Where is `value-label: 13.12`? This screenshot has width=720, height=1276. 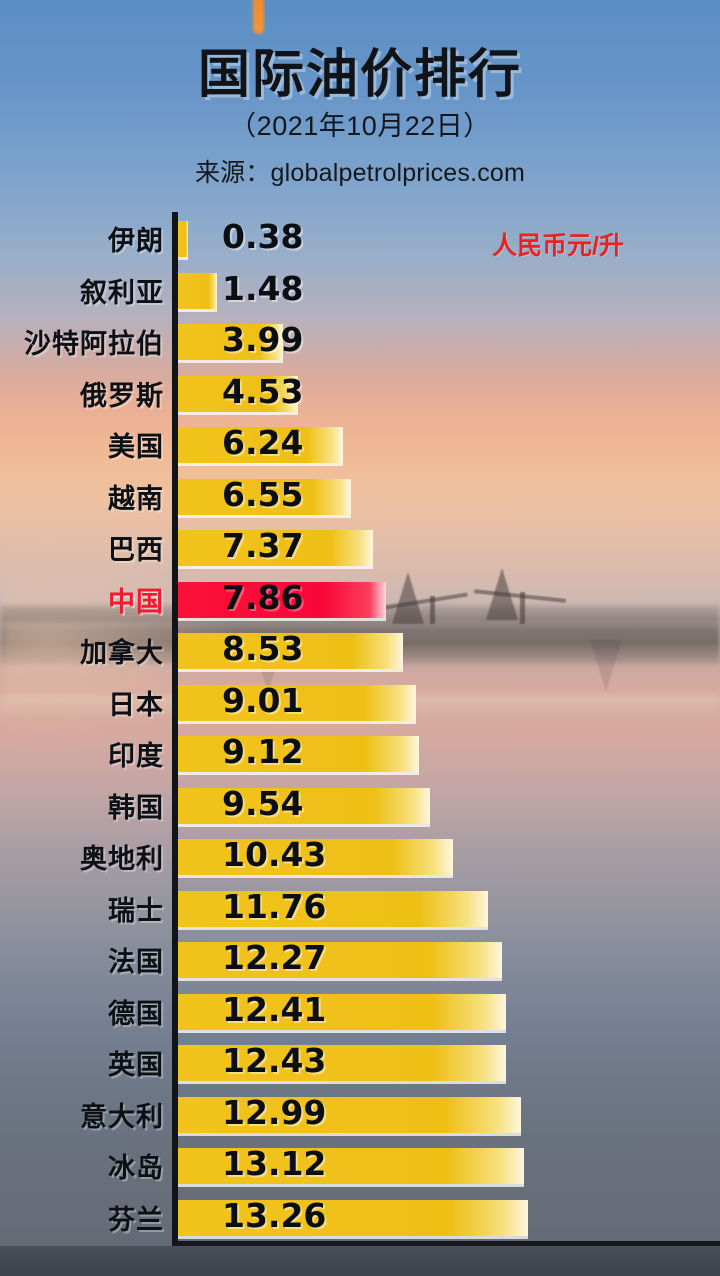 value-label: 13.12 is located at coordinates (274, 1163).